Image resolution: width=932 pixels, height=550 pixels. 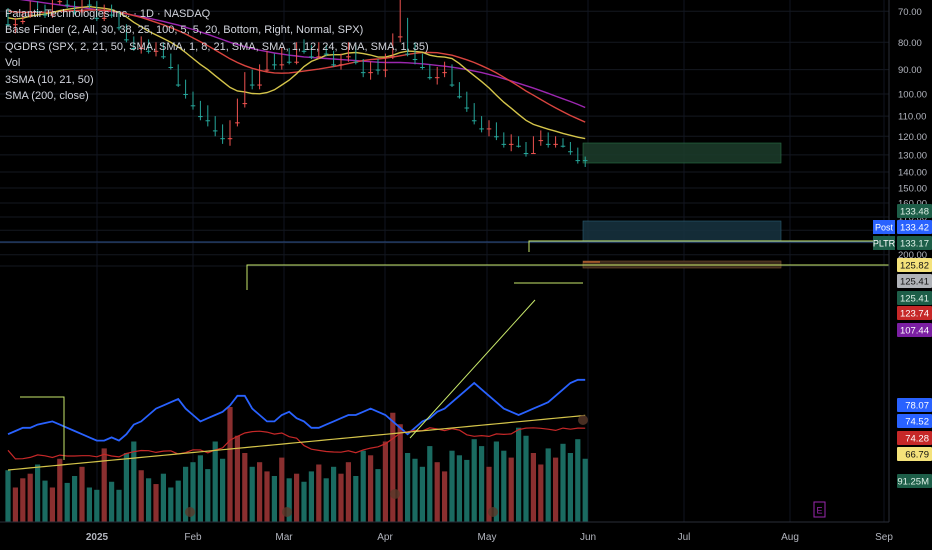 I want to click on tag-ind-4: 66.79, so click(x=917, y=455).